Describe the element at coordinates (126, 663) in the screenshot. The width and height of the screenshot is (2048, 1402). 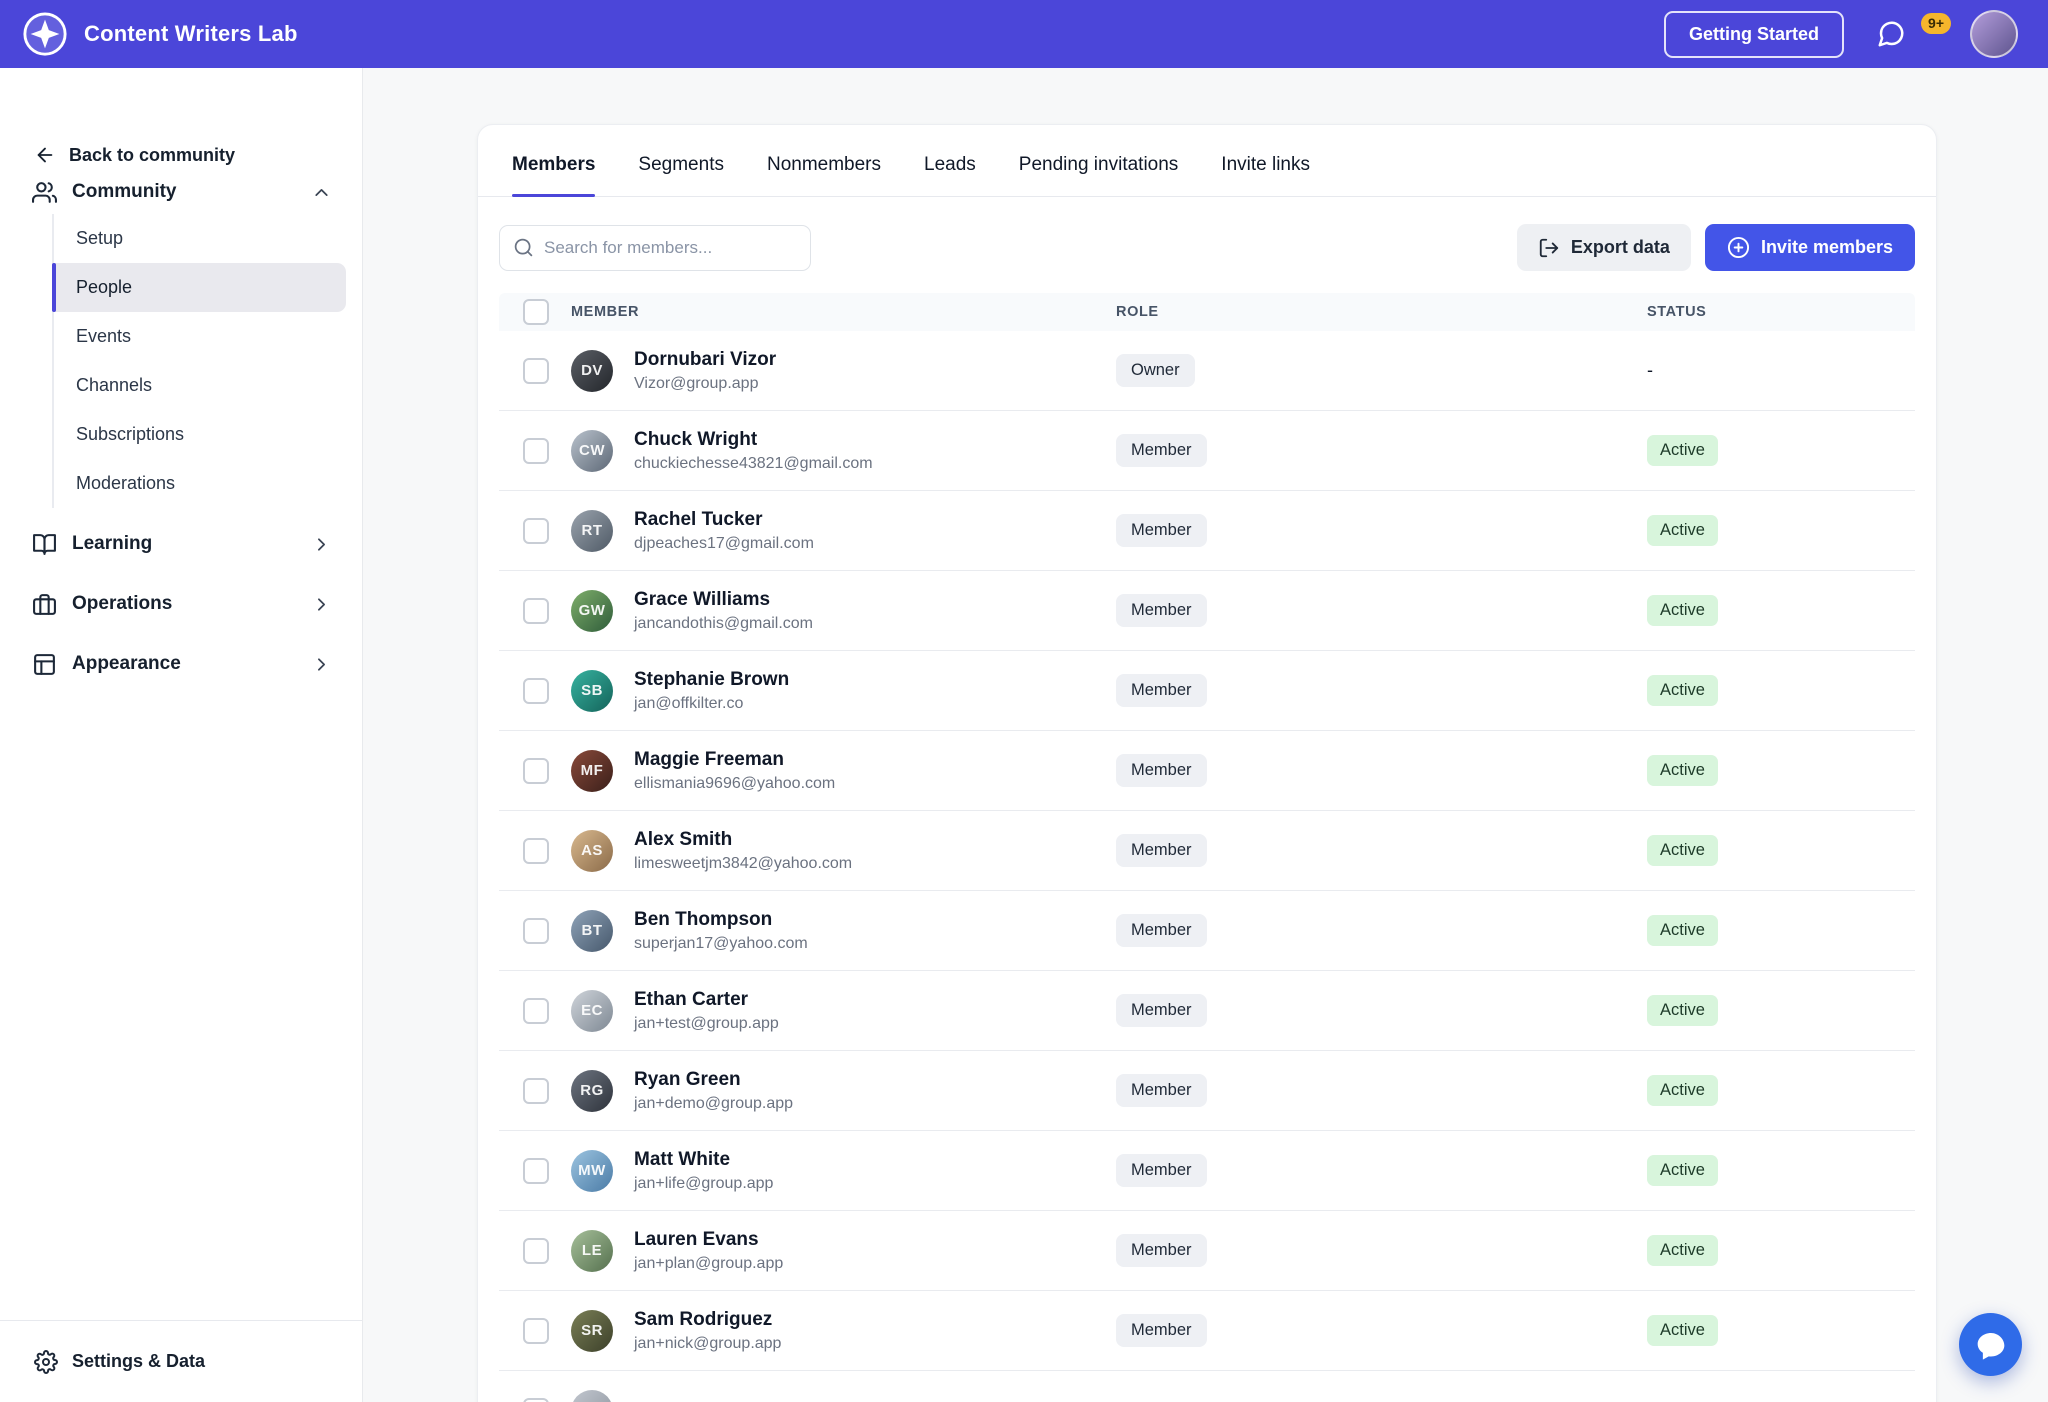
I see `appearance-section-label: Appearance` at that location.